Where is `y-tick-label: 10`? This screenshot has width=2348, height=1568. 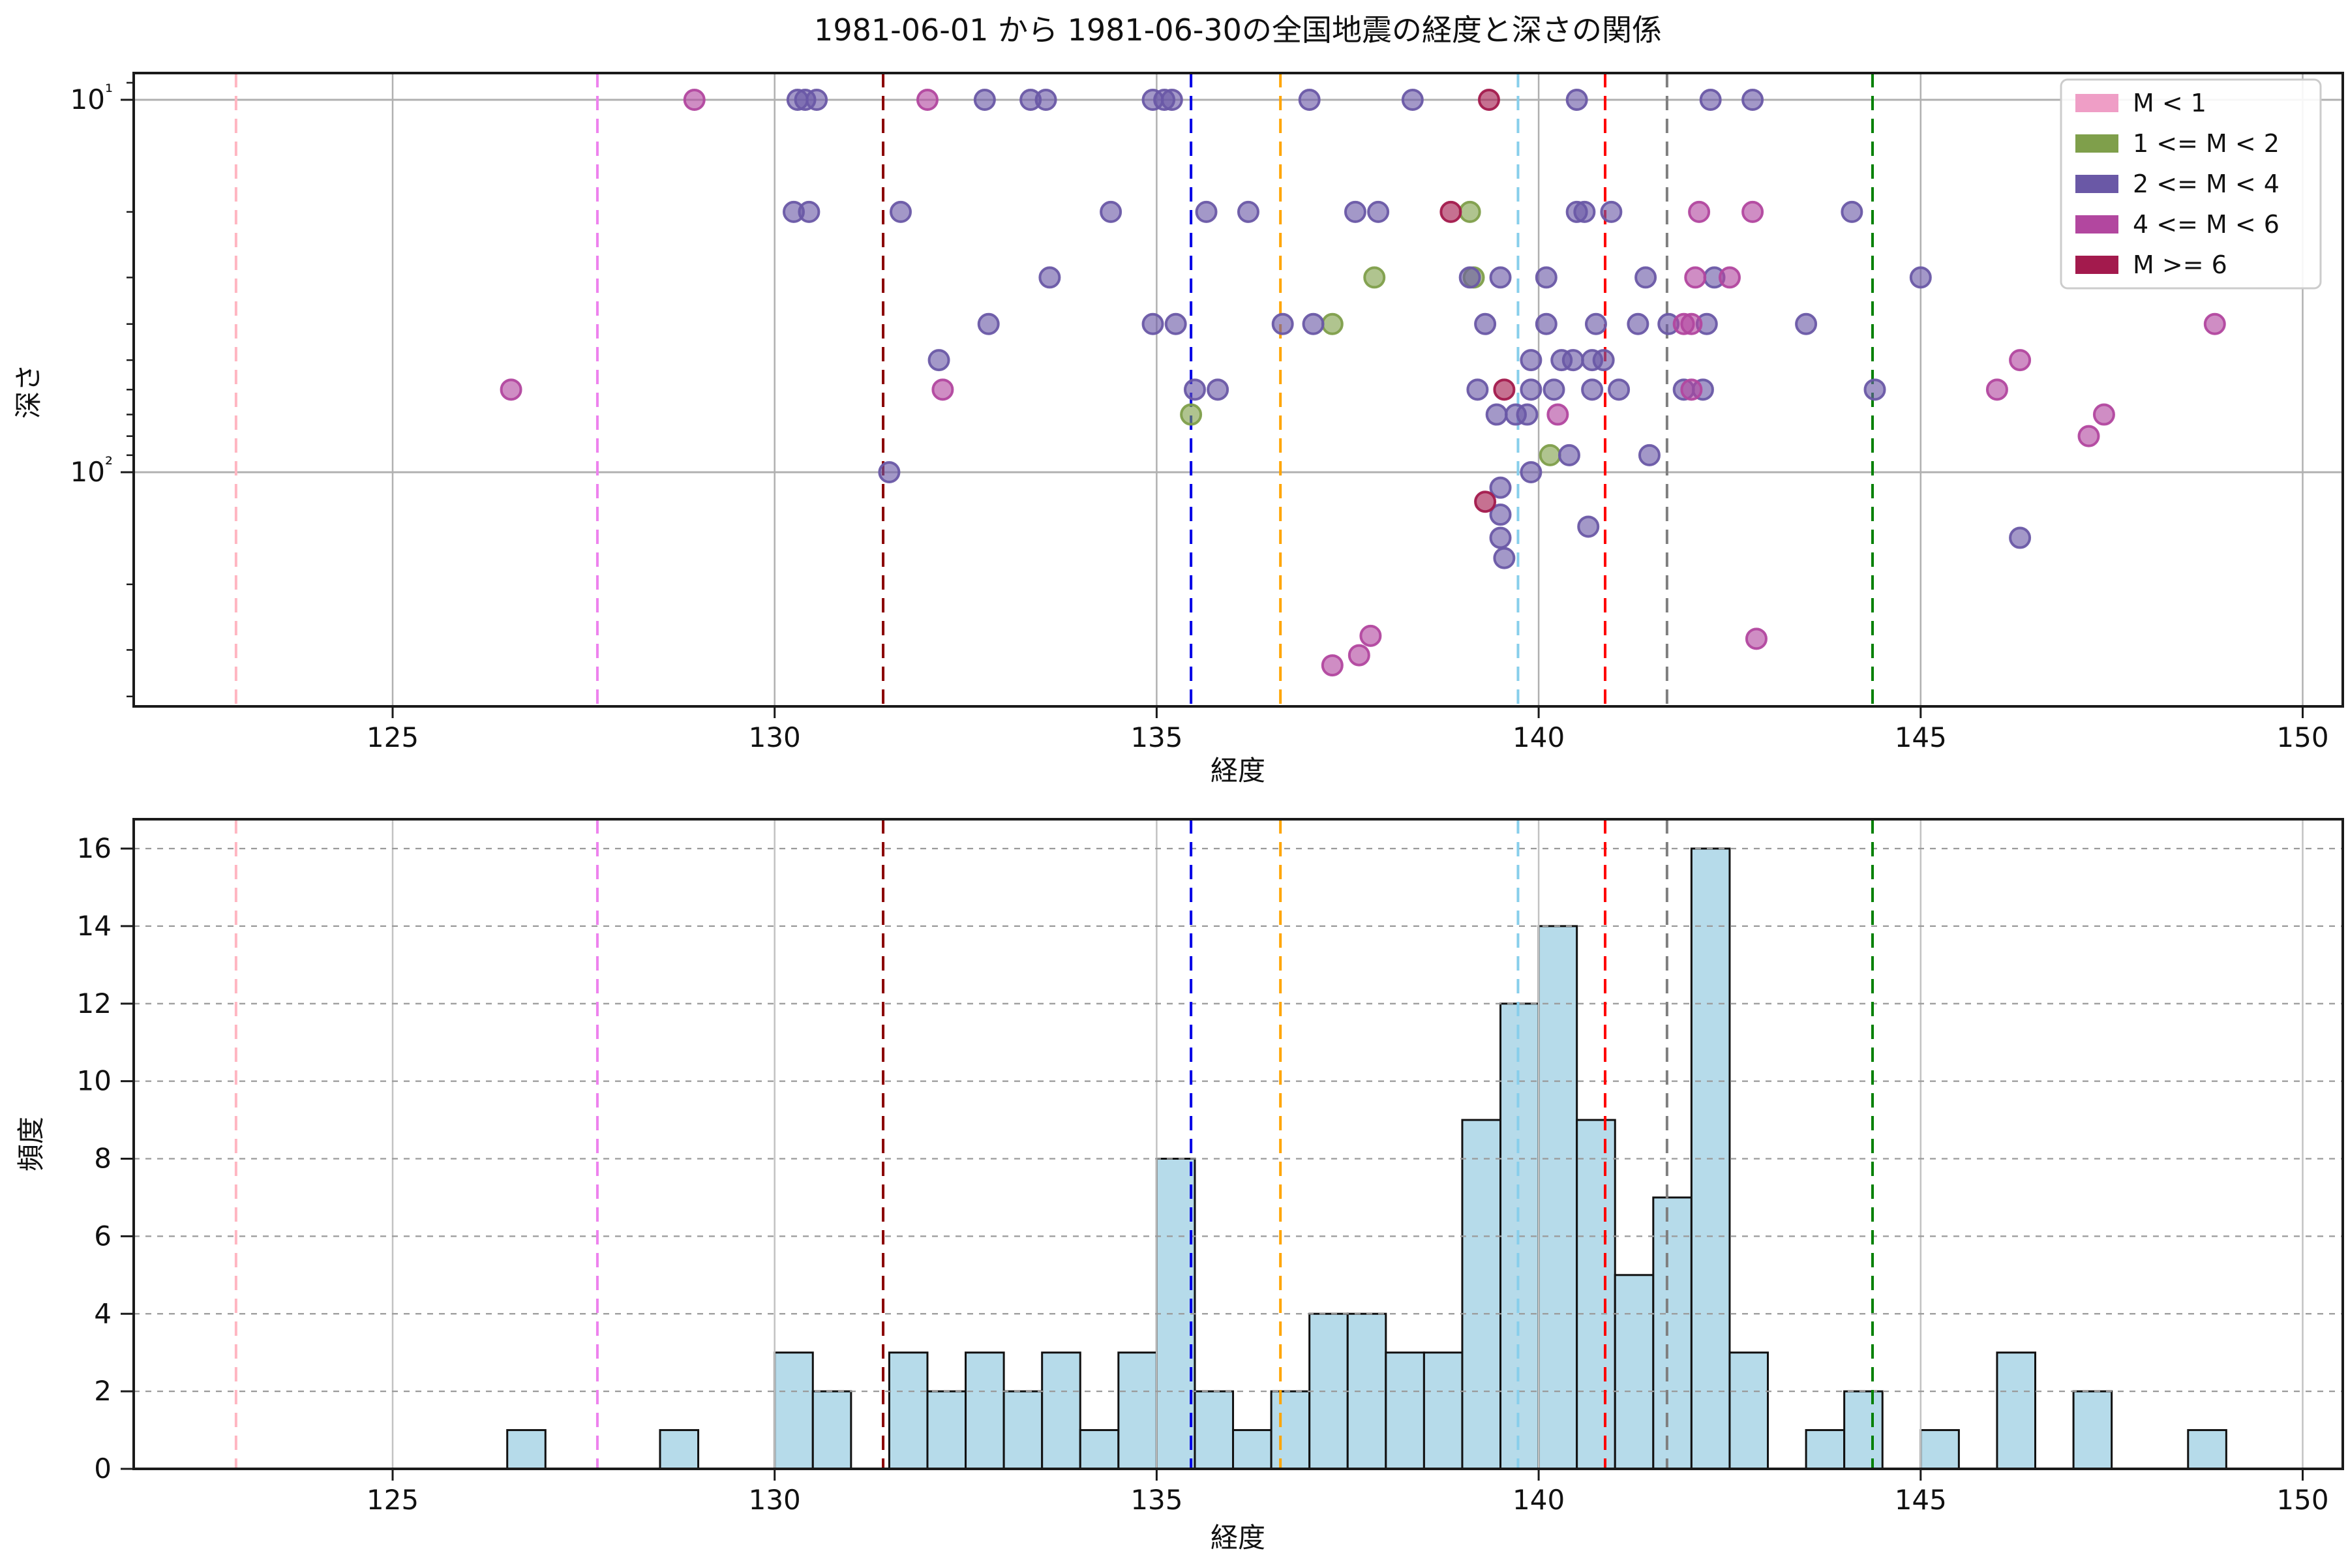 y-tick-label: 10 is located at coordinates (94, 1081).